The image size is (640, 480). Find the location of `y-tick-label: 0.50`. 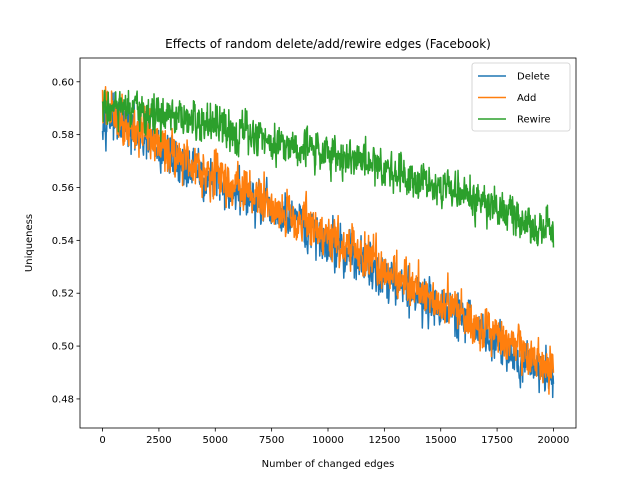

y-tick-label: 0.50 is located at coordinates (63, 347).